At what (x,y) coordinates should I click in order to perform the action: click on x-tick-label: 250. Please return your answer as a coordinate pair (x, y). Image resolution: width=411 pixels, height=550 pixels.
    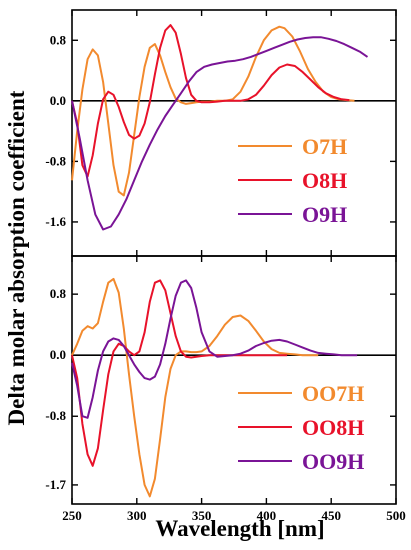
    Looking at the image, I should click on (72, 515).